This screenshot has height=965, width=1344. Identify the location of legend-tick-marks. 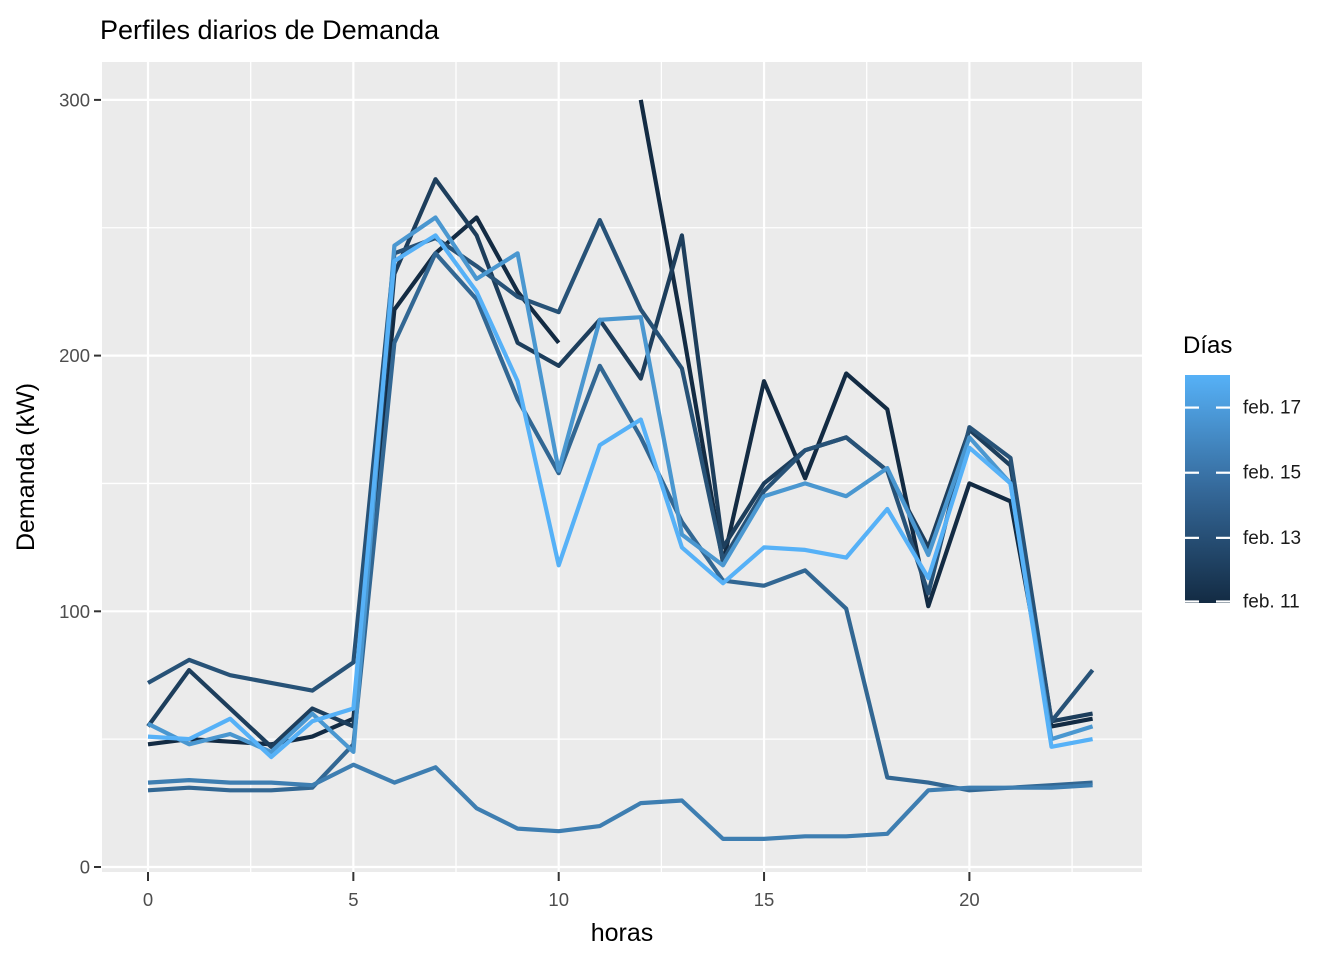
(1207, 504).